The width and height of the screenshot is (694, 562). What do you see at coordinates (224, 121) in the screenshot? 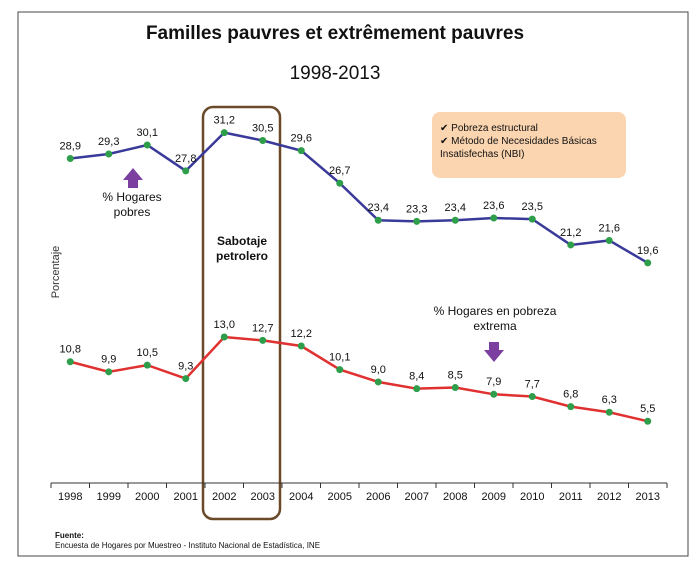
I see `data-label: 31,2` at bounding box center [224, 121].